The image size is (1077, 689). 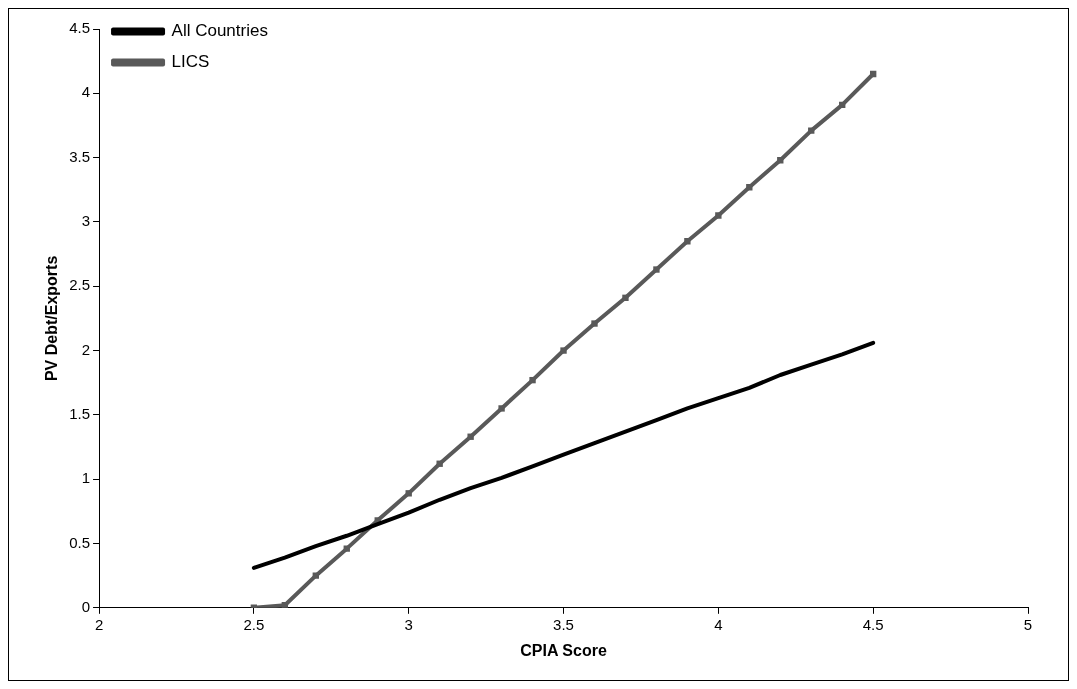 I want to click on y-tick-label: 2, so click(x=86, y=349).